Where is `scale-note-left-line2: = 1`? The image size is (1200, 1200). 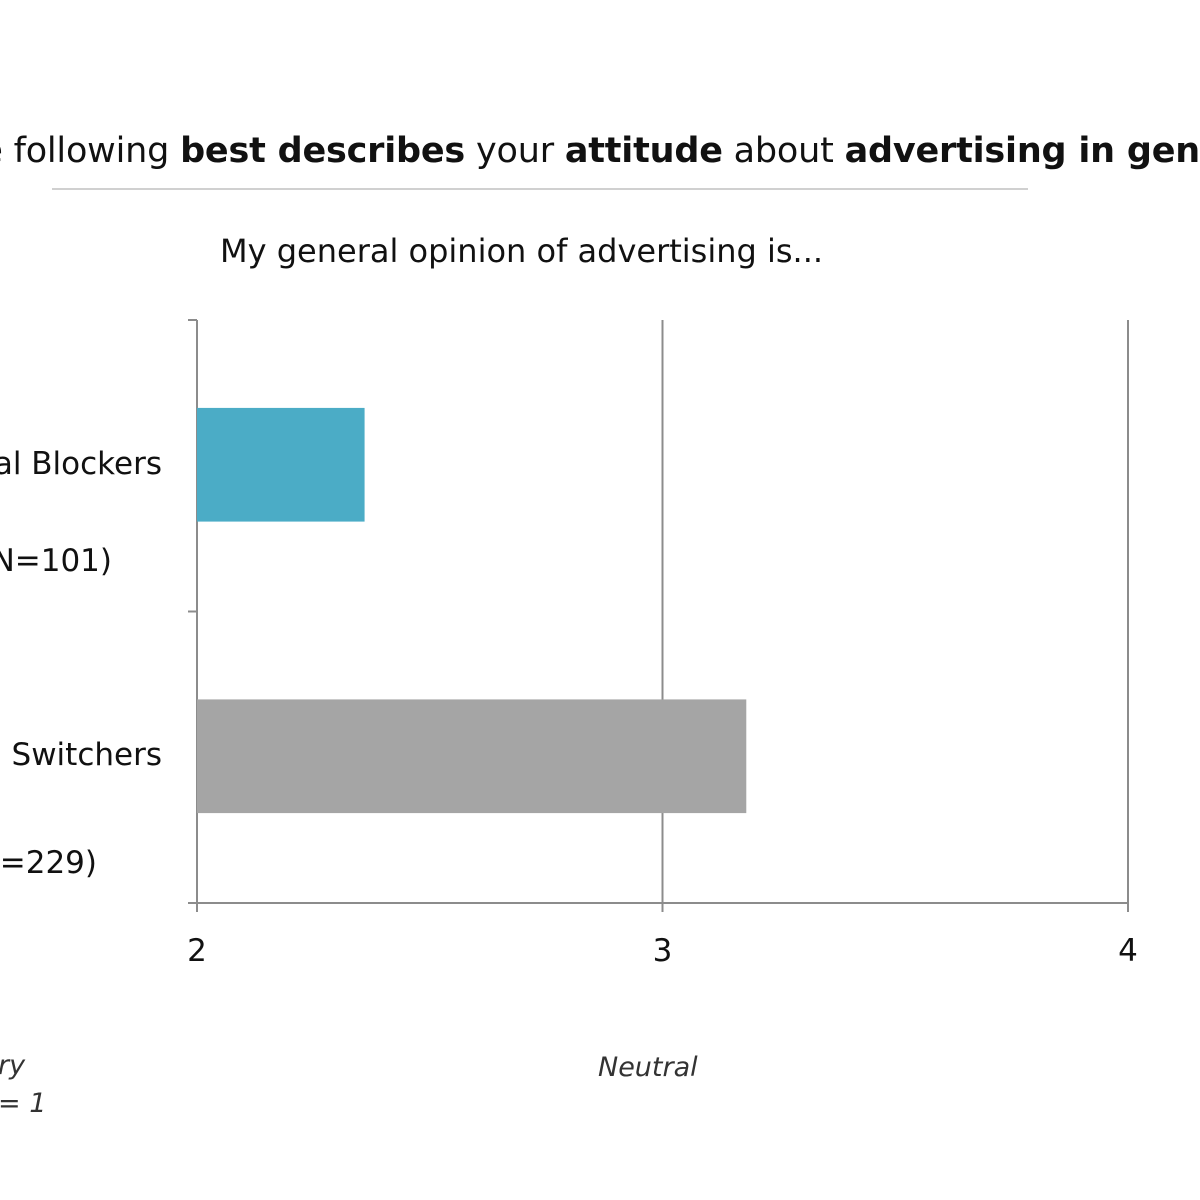 scale-note-left-line2: = 1 is located at coordinates (23, 1103).